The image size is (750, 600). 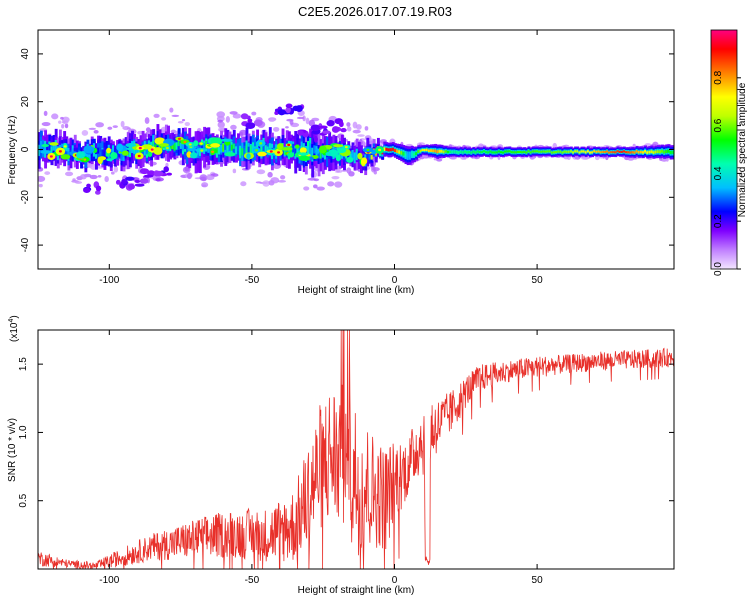 What do you see at coordinates (14, 328) in the screenshot?
I see `snr-multiplier-label: (x104)` at bounding box center [14, 328].